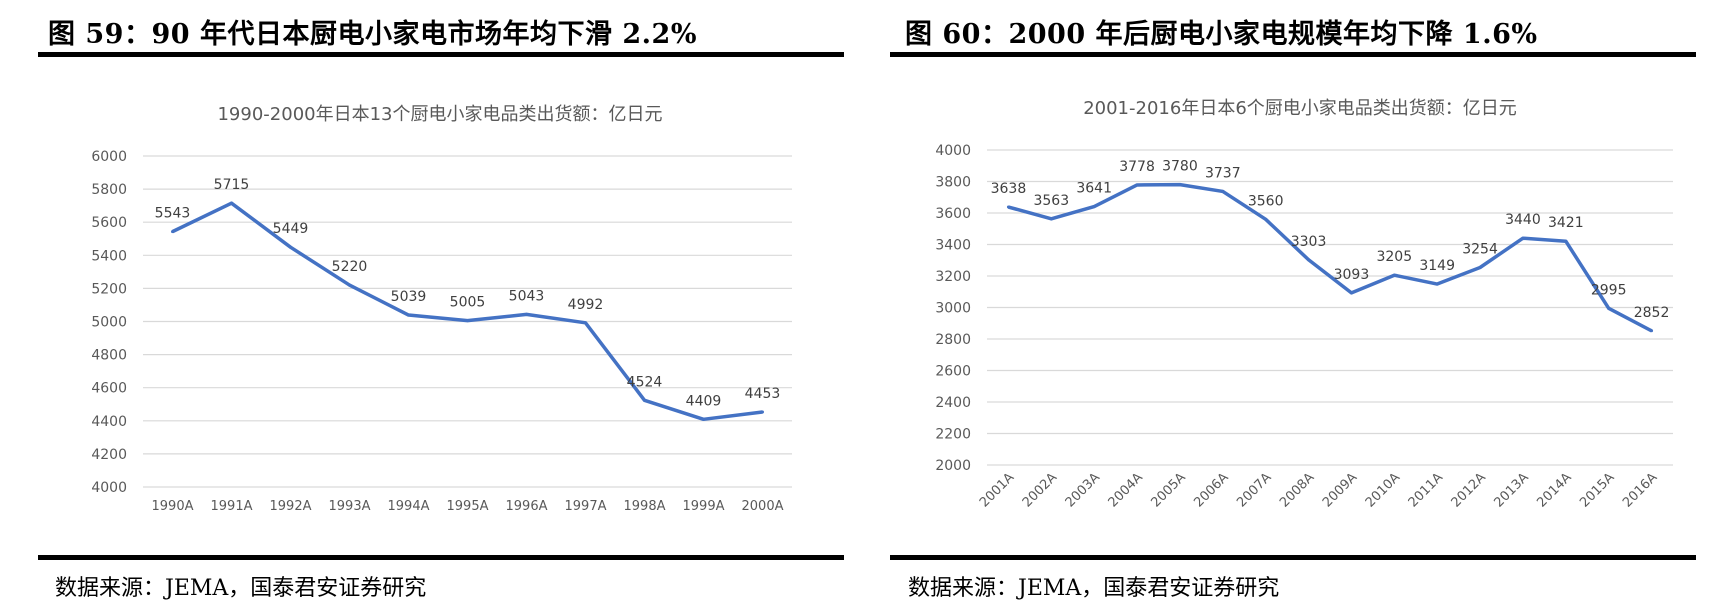 Image resolution: width=1715 pixels, height=604 pixels. What do you see at coordinates (1309, 242) in the screenshot?
I see `data-label: 3303` at bounding box center [1309, 242].